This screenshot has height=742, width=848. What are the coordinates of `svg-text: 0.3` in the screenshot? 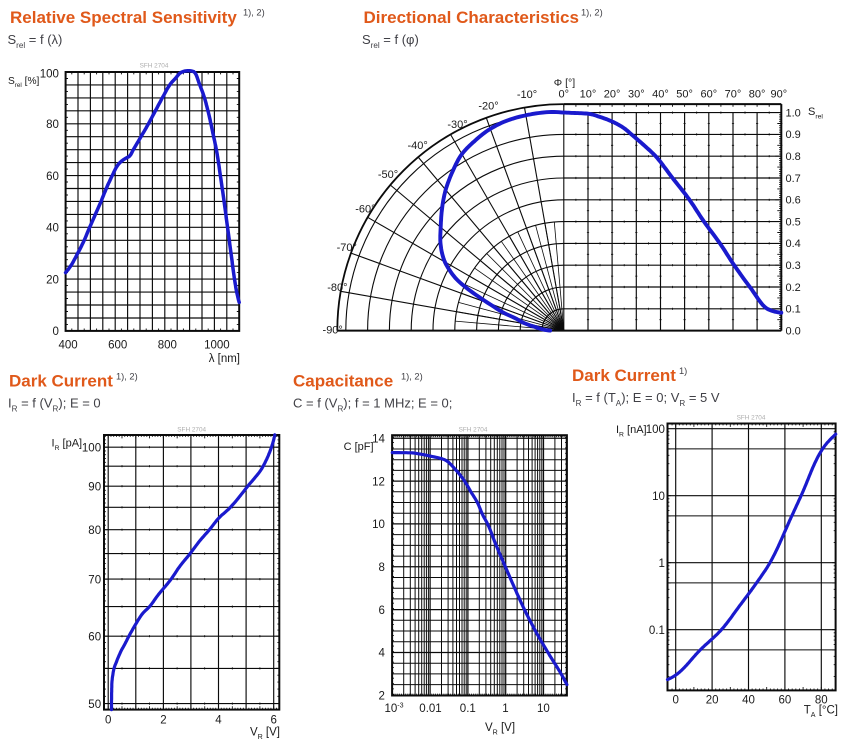 It's located at (793, 266).